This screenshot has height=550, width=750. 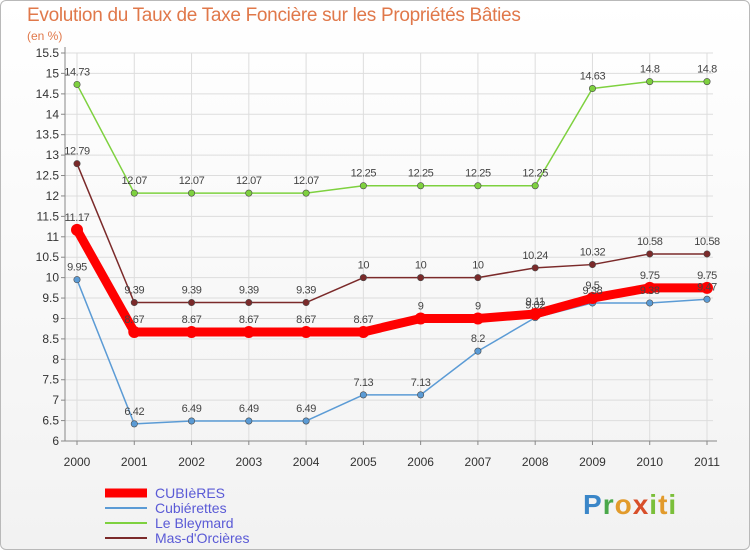 I want to click on data-label: 6.42, so click(x=134, y=412).